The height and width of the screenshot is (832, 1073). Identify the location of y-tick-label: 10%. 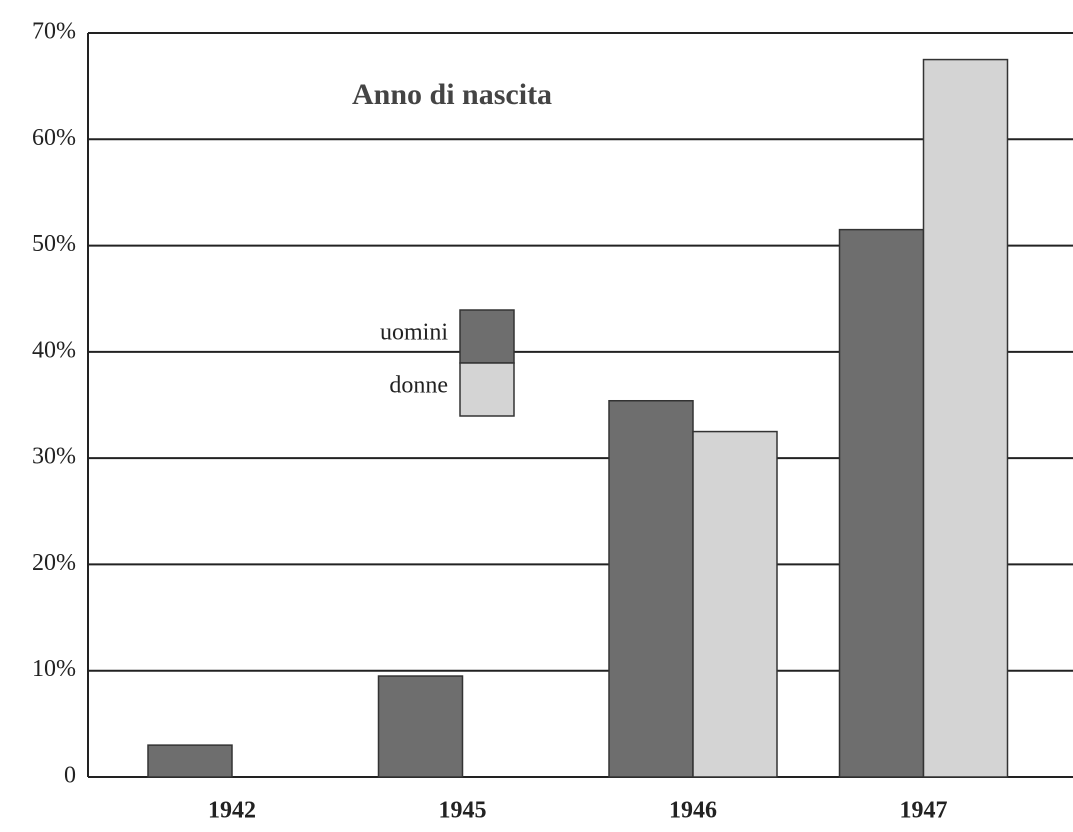
(54, 669).